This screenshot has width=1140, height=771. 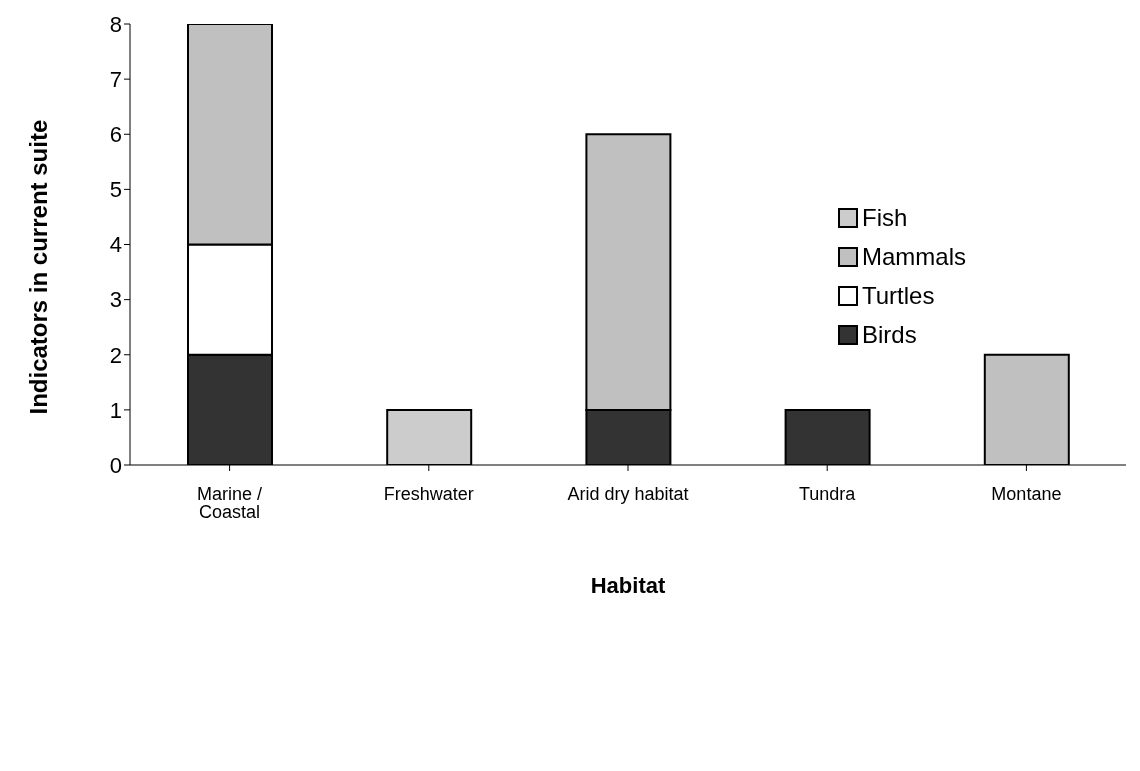 I want to click on x-tick-label: Montane, so click(x=1026, y=493).